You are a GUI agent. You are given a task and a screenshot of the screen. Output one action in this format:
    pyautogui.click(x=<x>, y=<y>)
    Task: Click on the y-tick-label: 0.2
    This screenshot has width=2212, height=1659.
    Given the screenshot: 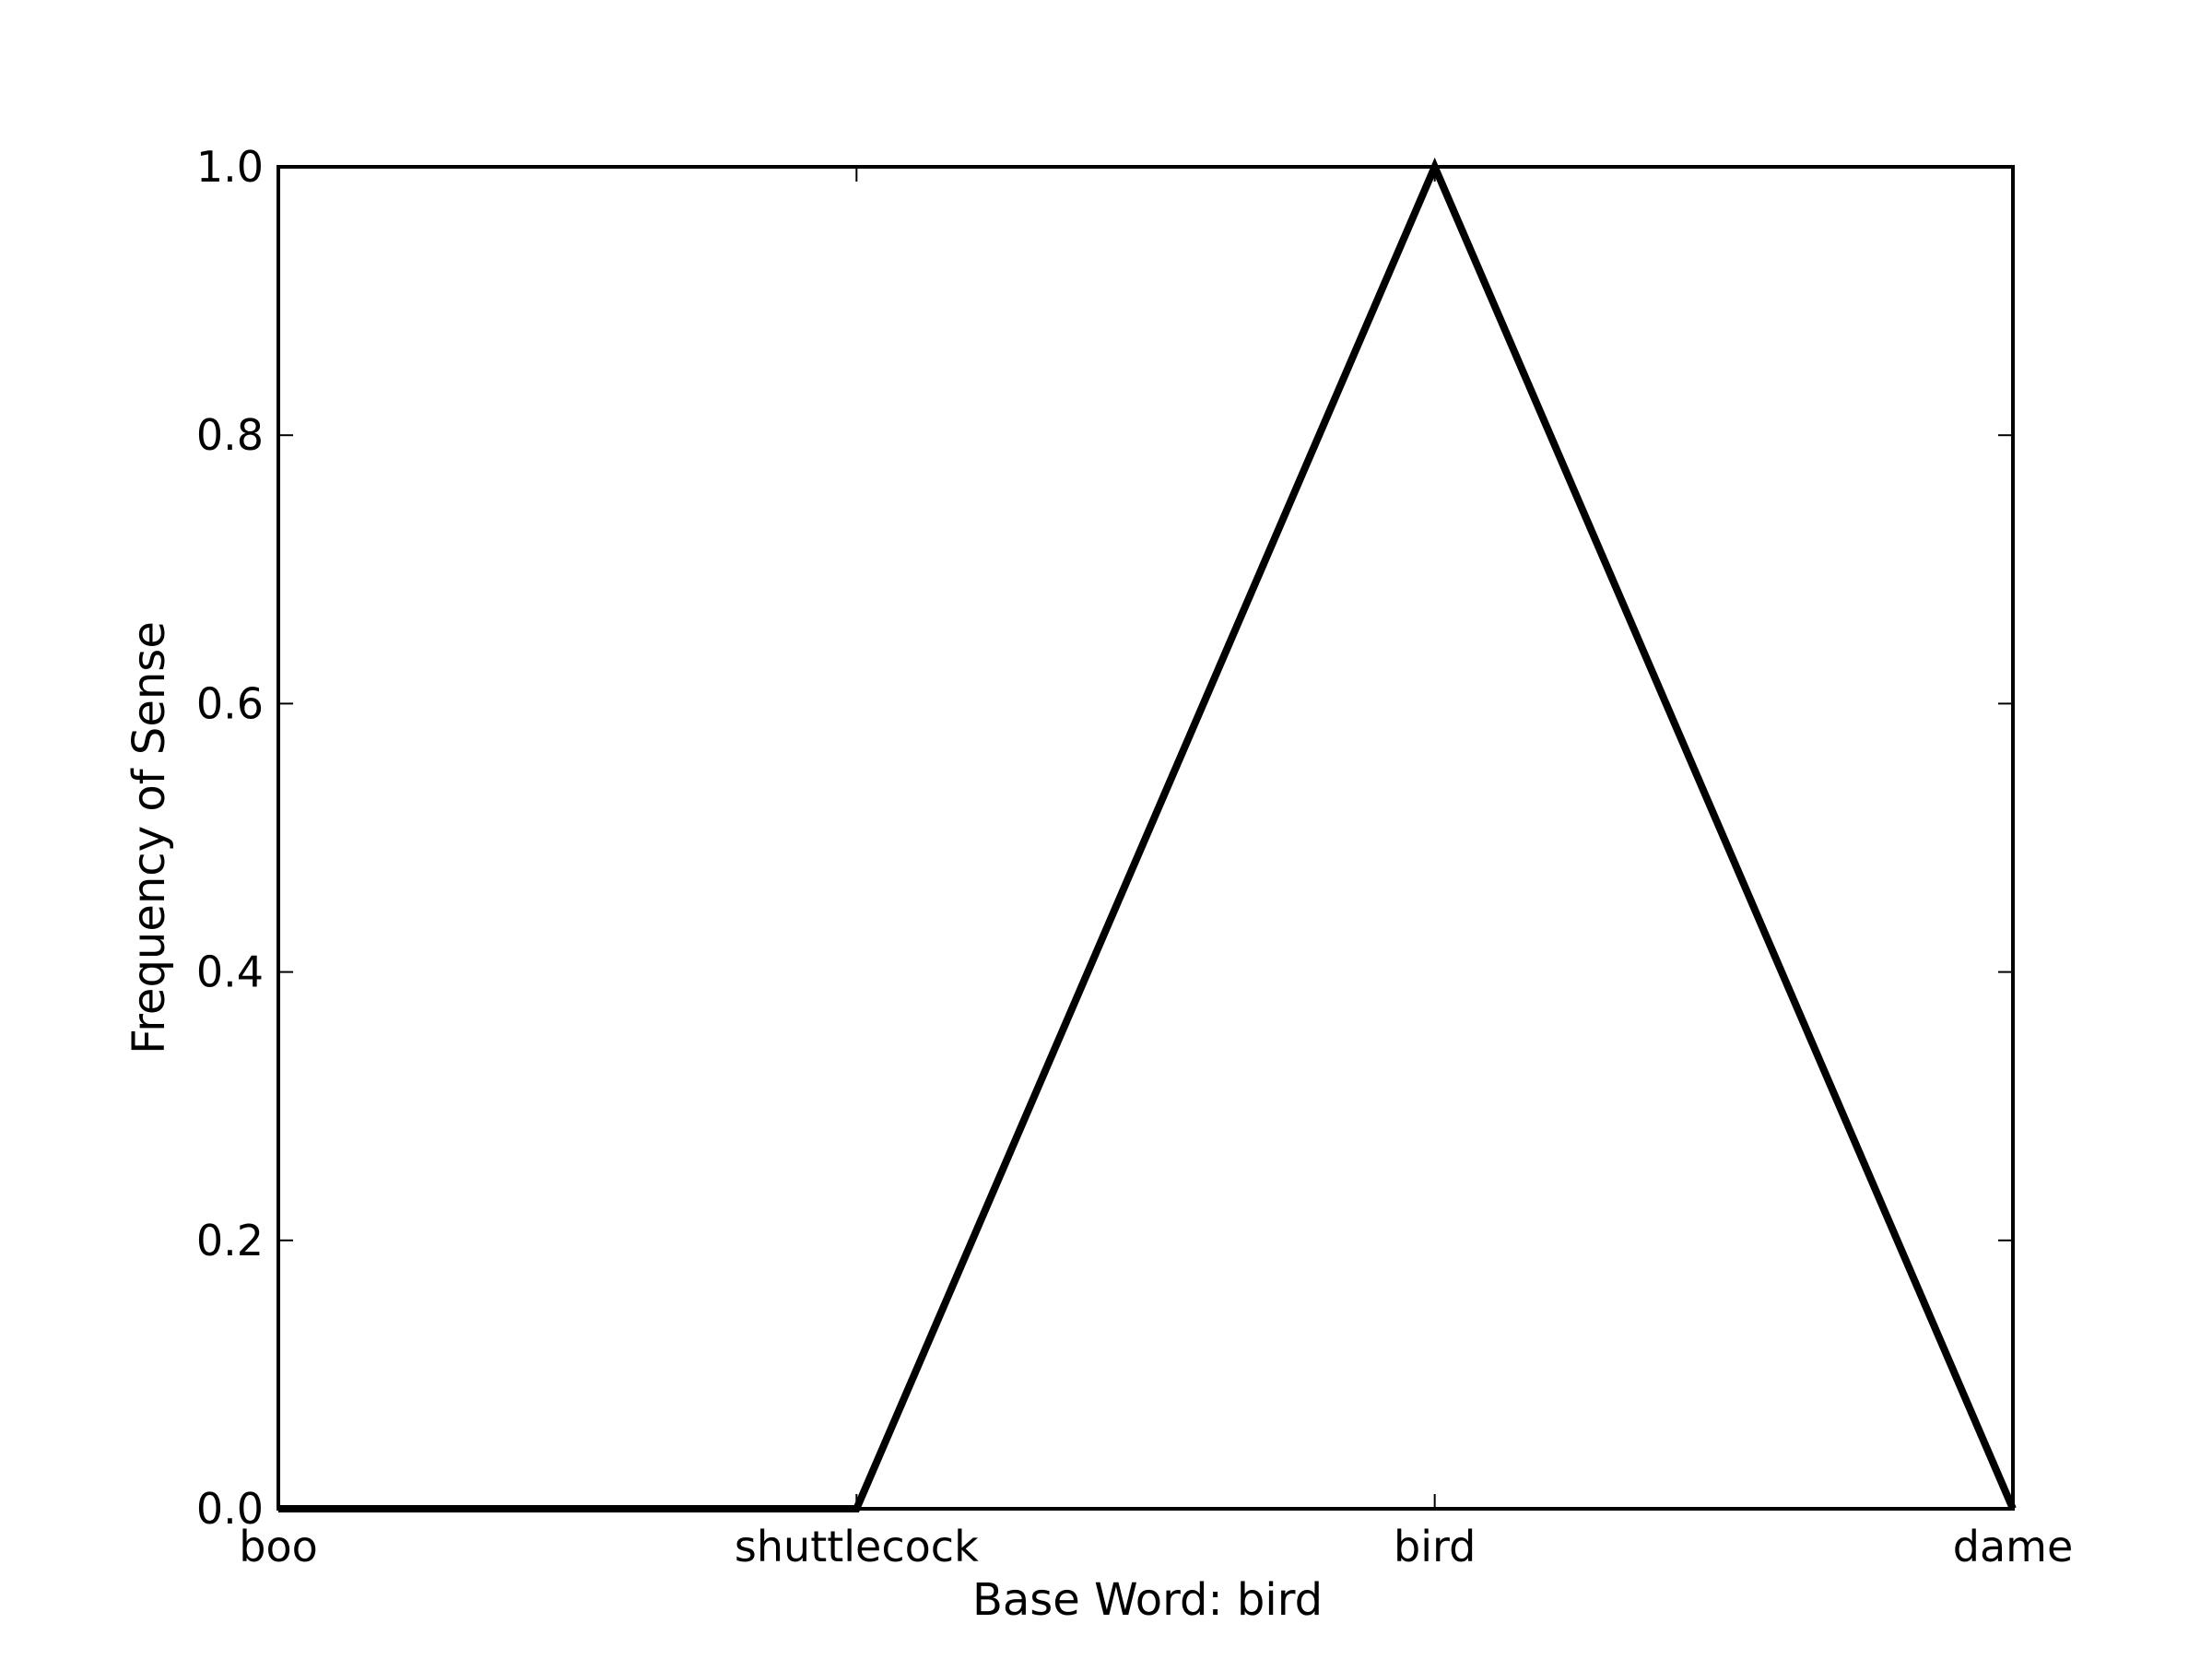 What is the action you would take?
    pyautogui.click(x=230, y=1240)
    